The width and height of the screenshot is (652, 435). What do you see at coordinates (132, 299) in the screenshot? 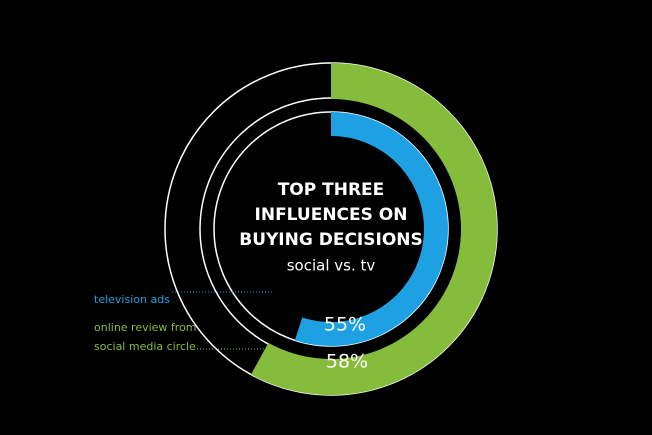
I see `legend-label: television ads` at bounding box center [132, 299].